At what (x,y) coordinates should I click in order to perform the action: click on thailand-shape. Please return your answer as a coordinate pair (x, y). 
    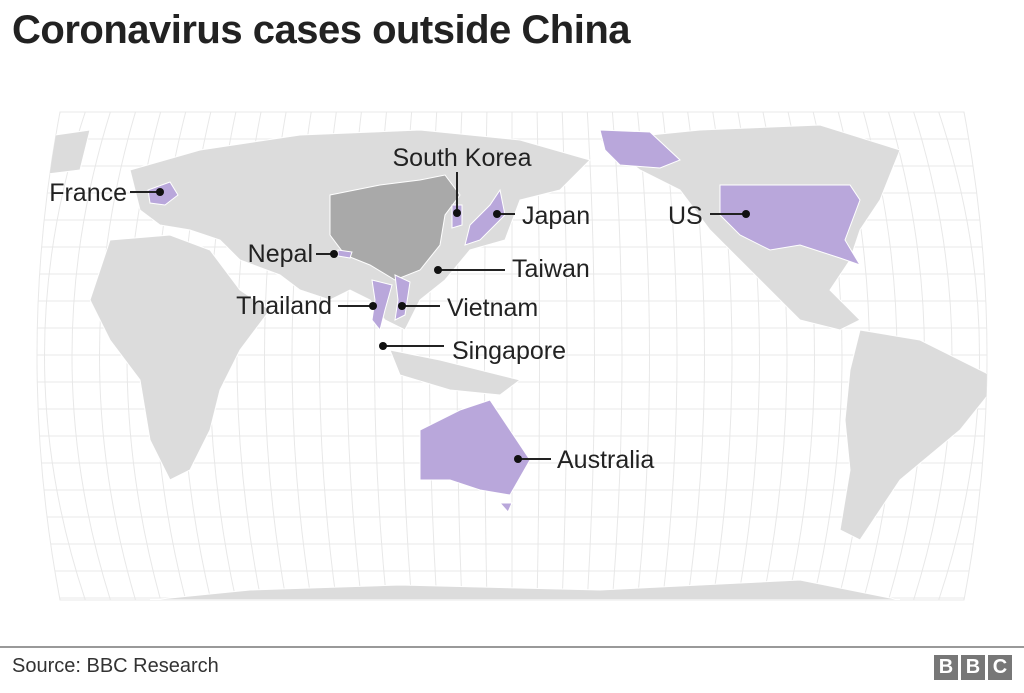
    Looking at the image, I should click on (382, 305).